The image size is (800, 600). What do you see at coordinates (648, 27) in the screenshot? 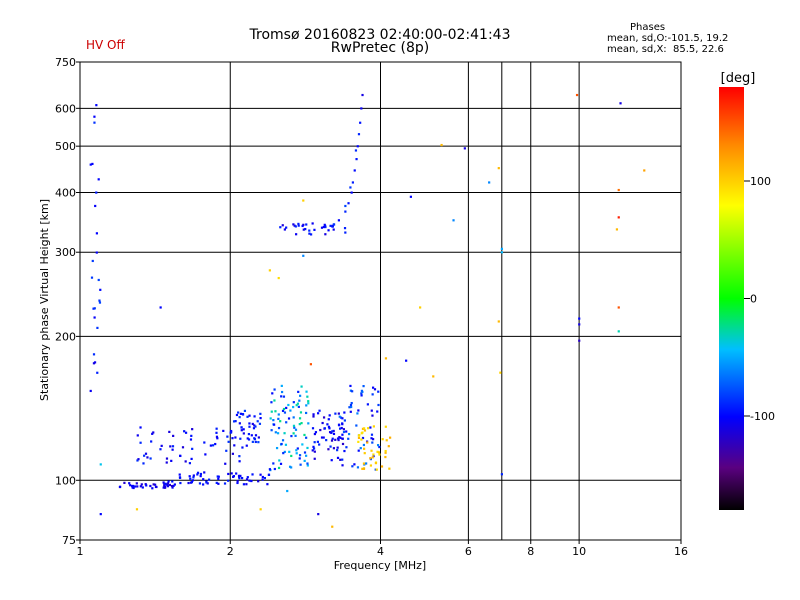
I see `phases-title: Phases` at bounding box center [648, 27].